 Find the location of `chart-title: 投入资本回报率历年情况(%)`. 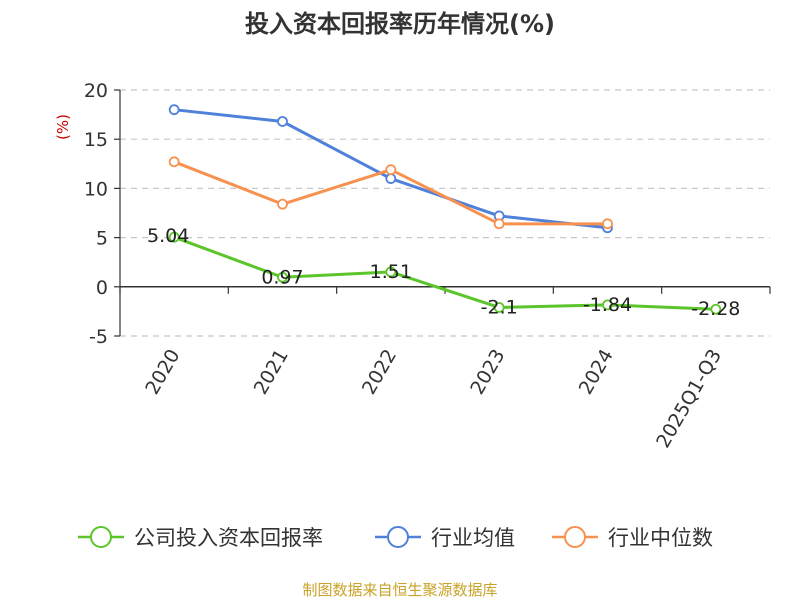

chart-title: 投入资本回报率历年情况(%) is located at coordinates (400, 24).